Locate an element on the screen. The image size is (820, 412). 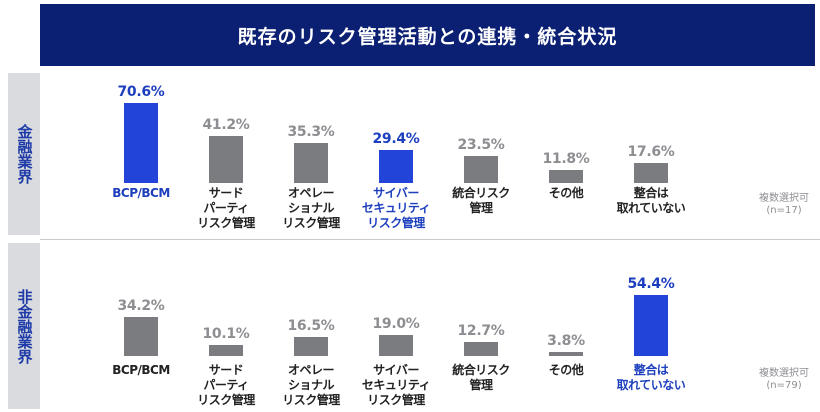
value-label: 29.4% is located at coordinates (396, 139).